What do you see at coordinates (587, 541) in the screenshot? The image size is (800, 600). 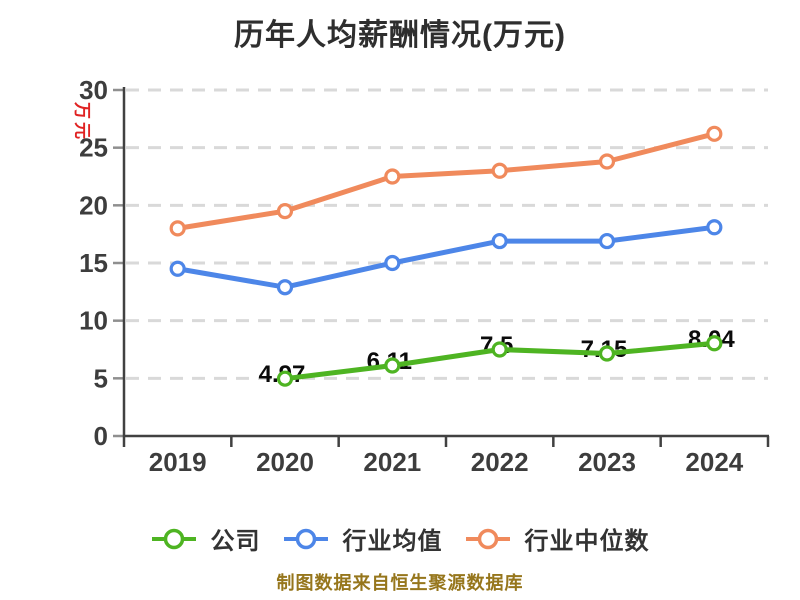 I see `legend-label-industry-median: 行业中位数` at bounding box center [587, 541].